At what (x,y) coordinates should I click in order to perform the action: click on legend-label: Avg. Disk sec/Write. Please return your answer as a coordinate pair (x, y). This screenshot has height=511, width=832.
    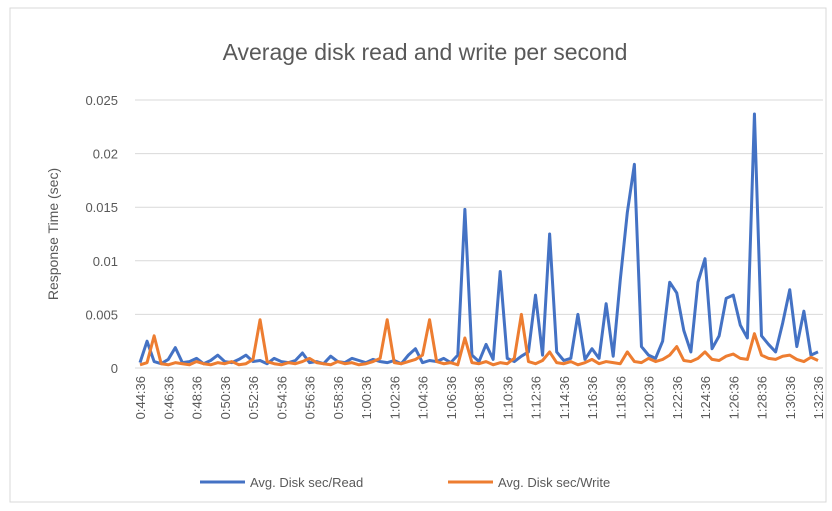
    Looking at the image, I should click on (554, 482).